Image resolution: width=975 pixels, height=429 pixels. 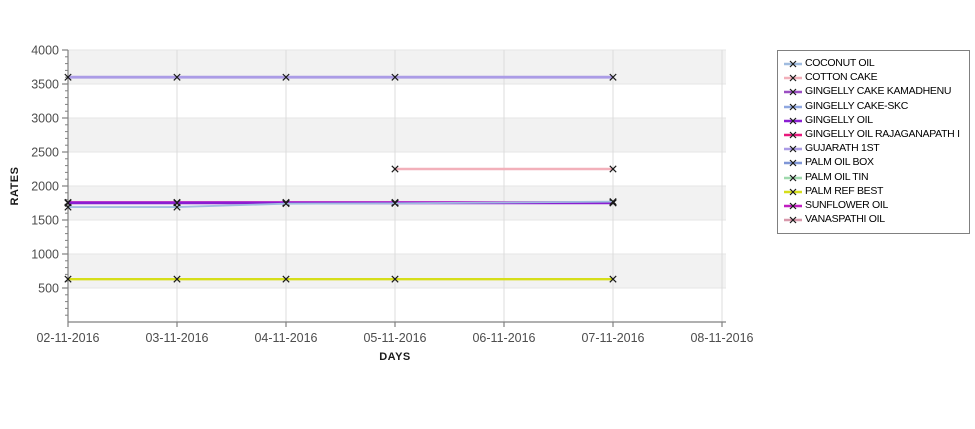 What do you see at coordinates (285, 338) in the screenshot?
I see `x-tick-label: 04-11-2016` at bounding box center [285, 338].